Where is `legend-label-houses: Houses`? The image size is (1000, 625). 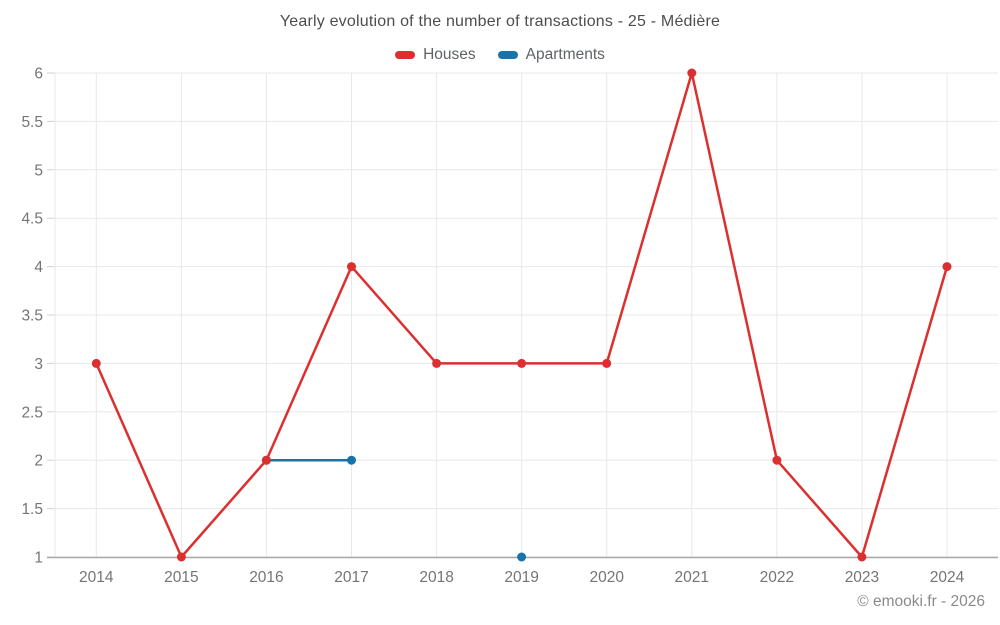 legend-label-houses: Houses is located at coordinates (449, 54).